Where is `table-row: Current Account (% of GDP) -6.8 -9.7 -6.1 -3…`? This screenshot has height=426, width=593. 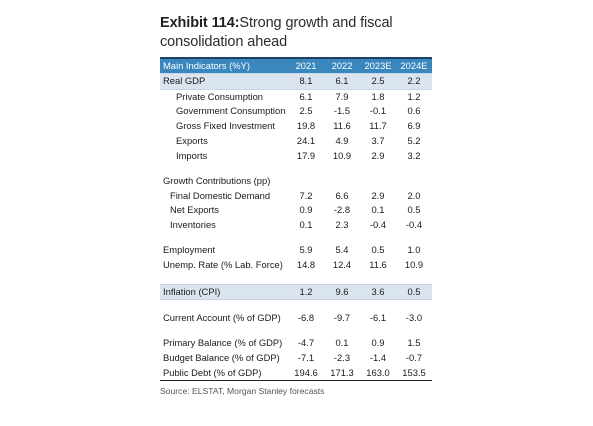 table-row: Current Account (% of GDP) -6.8 -9.7 -6.1 -3… is located at coordinates (296, 318).